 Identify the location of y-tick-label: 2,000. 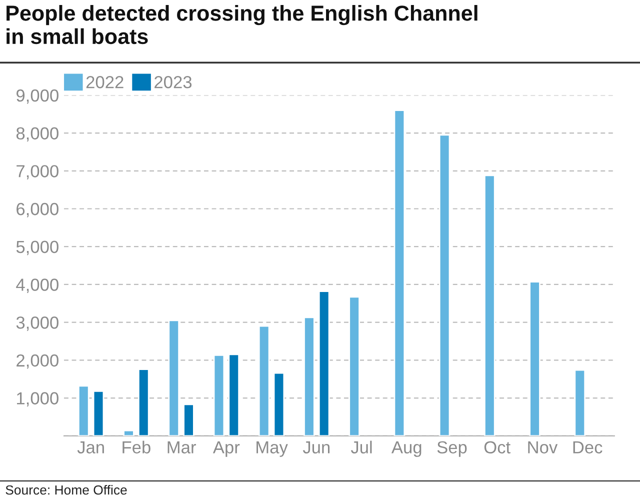
(37, 361).